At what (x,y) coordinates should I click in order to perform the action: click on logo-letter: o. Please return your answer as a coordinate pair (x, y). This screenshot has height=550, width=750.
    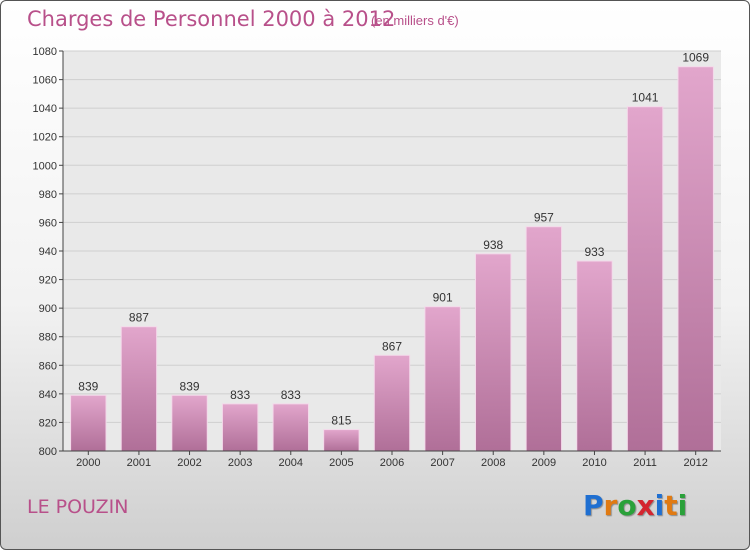
    Looking at the image, I should click on (627, 505).